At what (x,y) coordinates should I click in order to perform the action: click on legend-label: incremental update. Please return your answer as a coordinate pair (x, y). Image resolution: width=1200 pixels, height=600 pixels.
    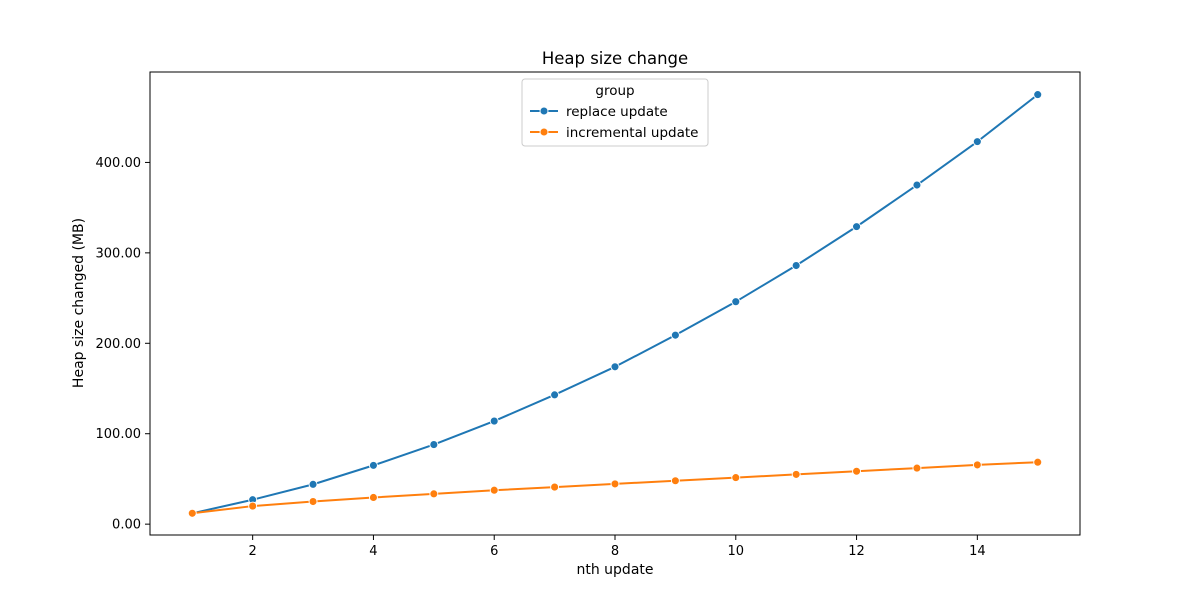
    Looking at the image, I should click on (632, 133).